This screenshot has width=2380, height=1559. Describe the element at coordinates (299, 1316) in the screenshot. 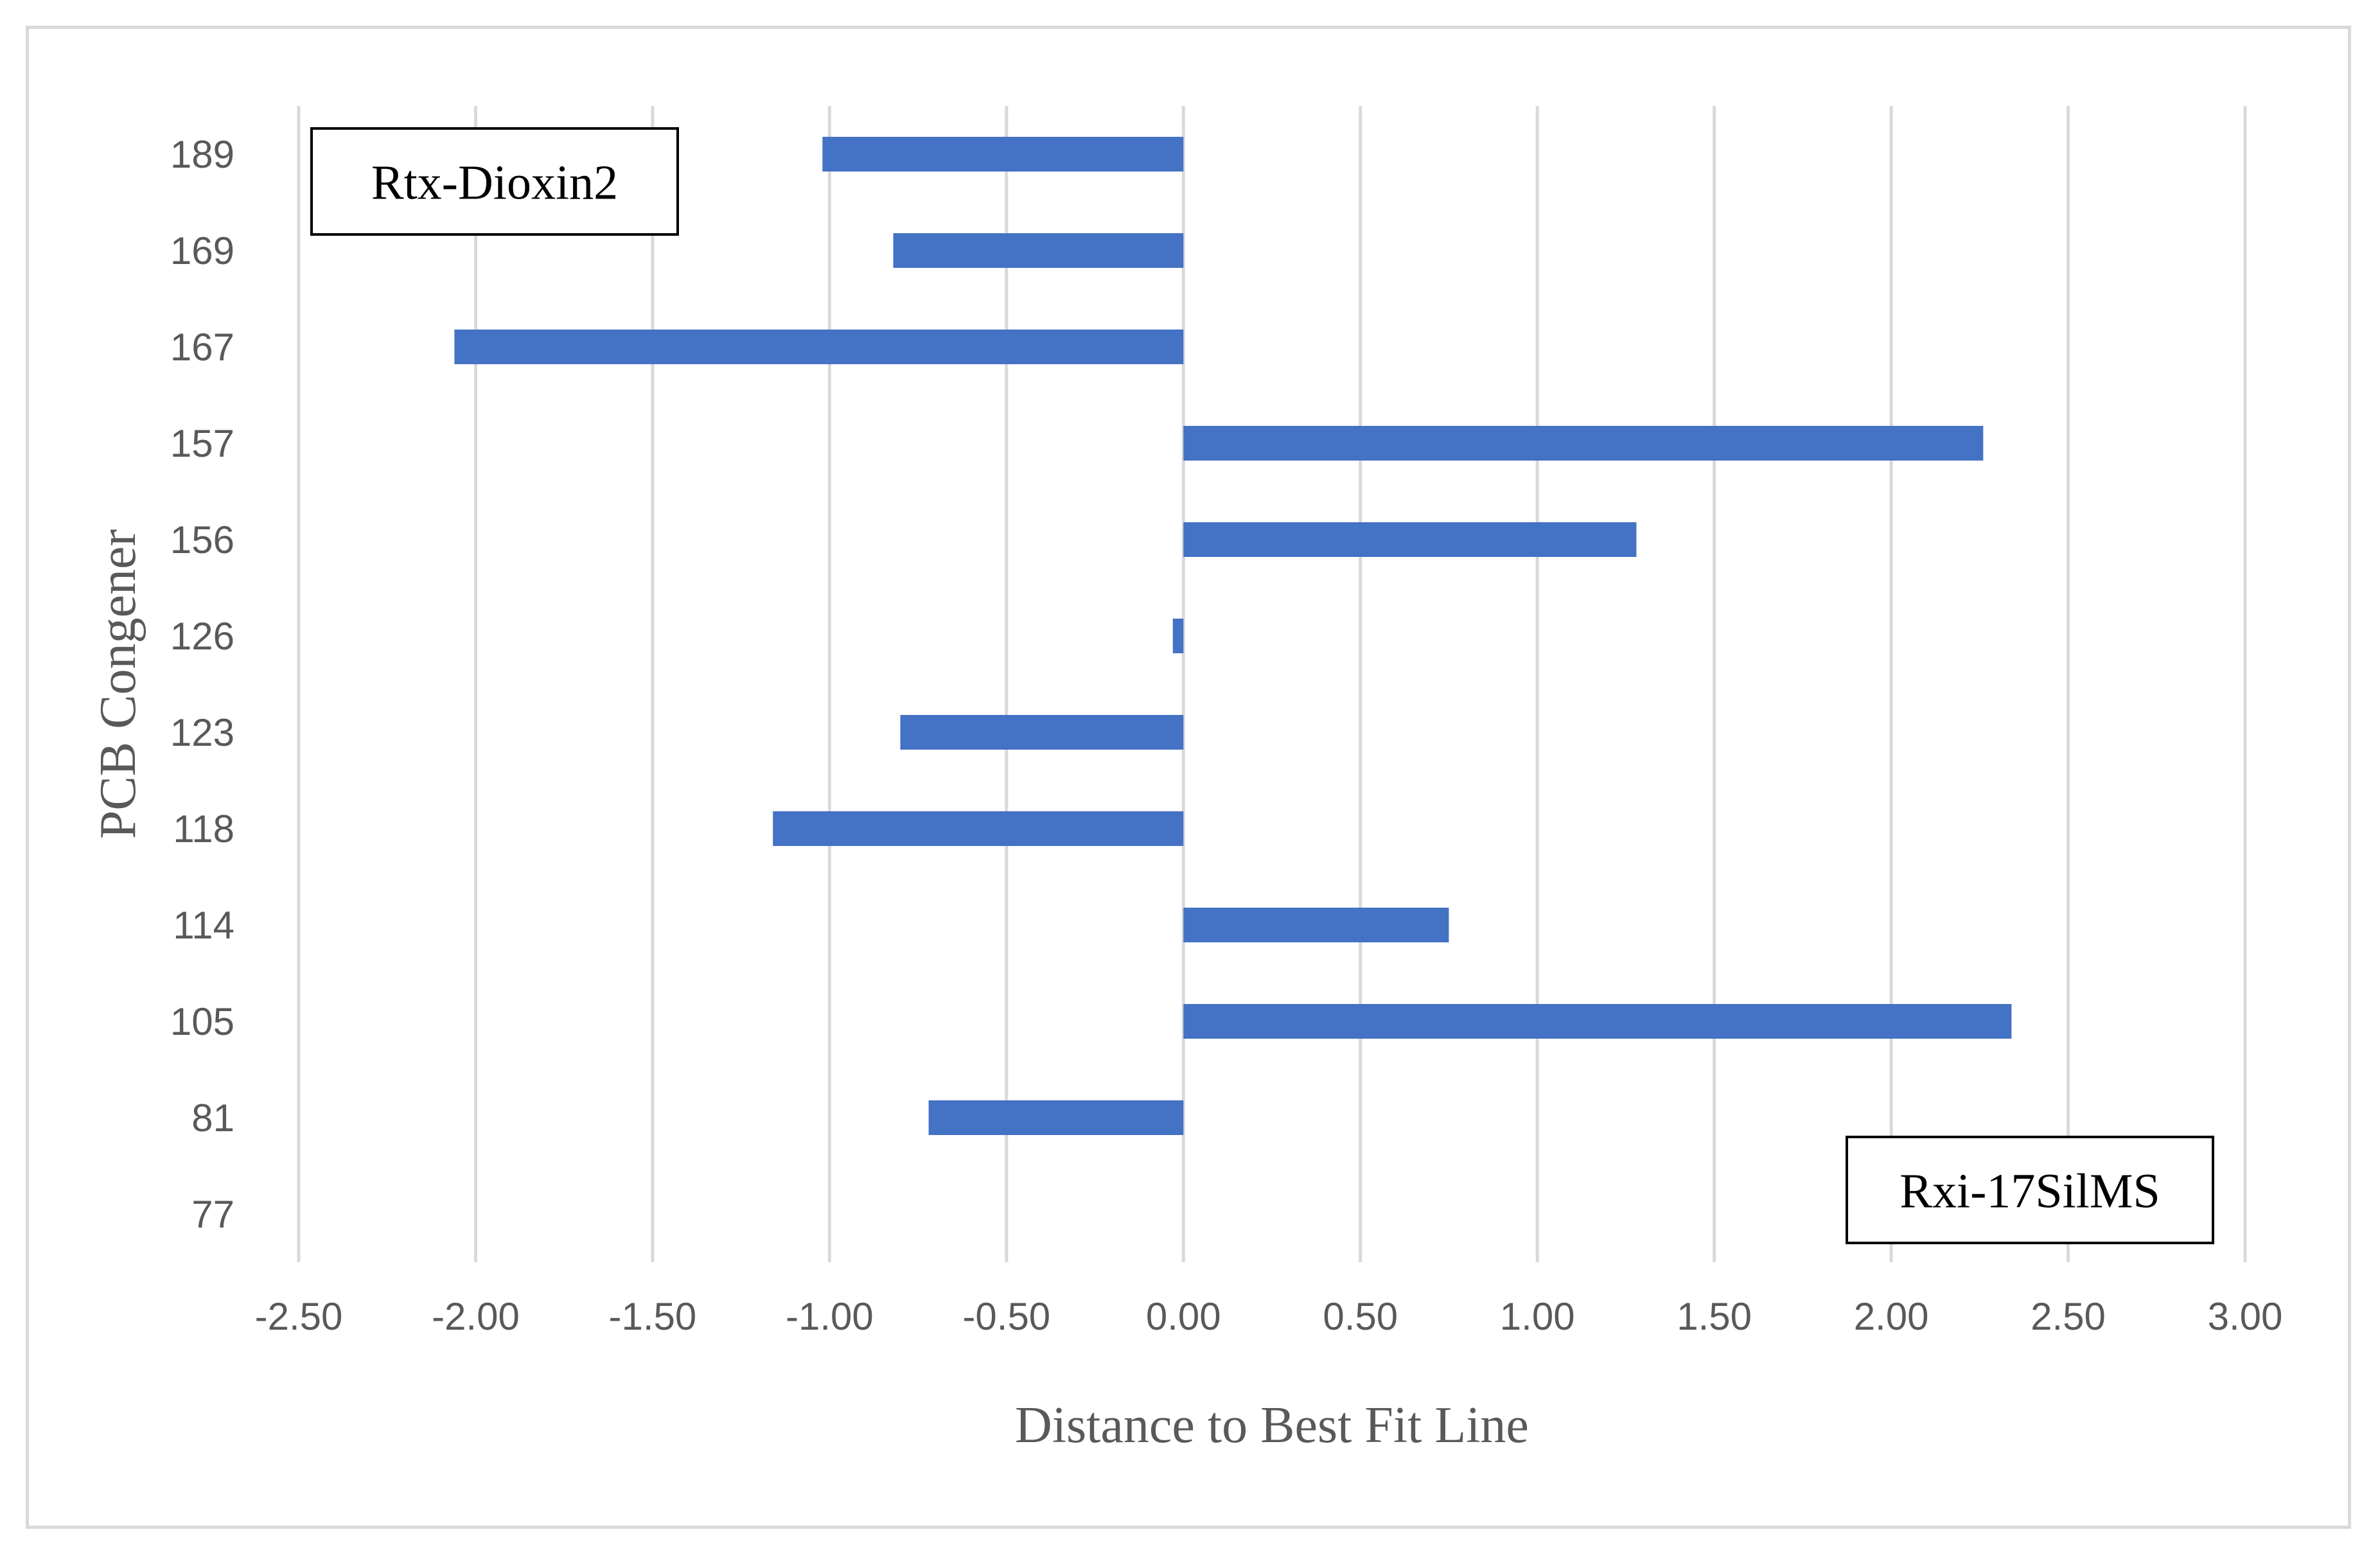

I see `x-tick-label: -2.50` at that location.